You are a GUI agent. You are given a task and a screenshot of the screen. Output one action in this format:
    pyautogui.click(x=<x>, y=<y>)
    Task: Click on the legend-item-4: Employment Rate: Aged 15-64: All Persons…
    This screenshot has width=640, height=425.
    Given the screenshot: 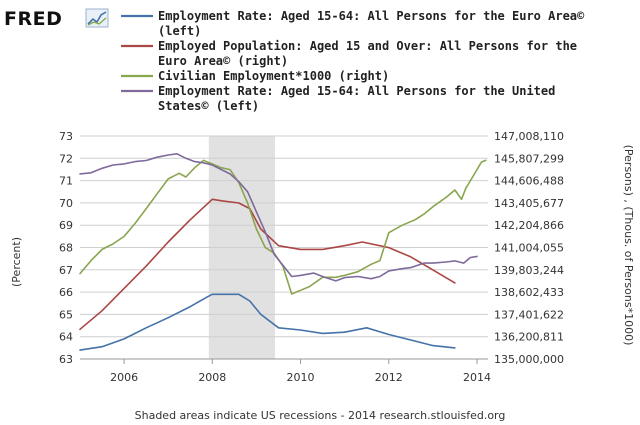 What is the action you would take?
    pyautogui.click(x=338, y=98)
    